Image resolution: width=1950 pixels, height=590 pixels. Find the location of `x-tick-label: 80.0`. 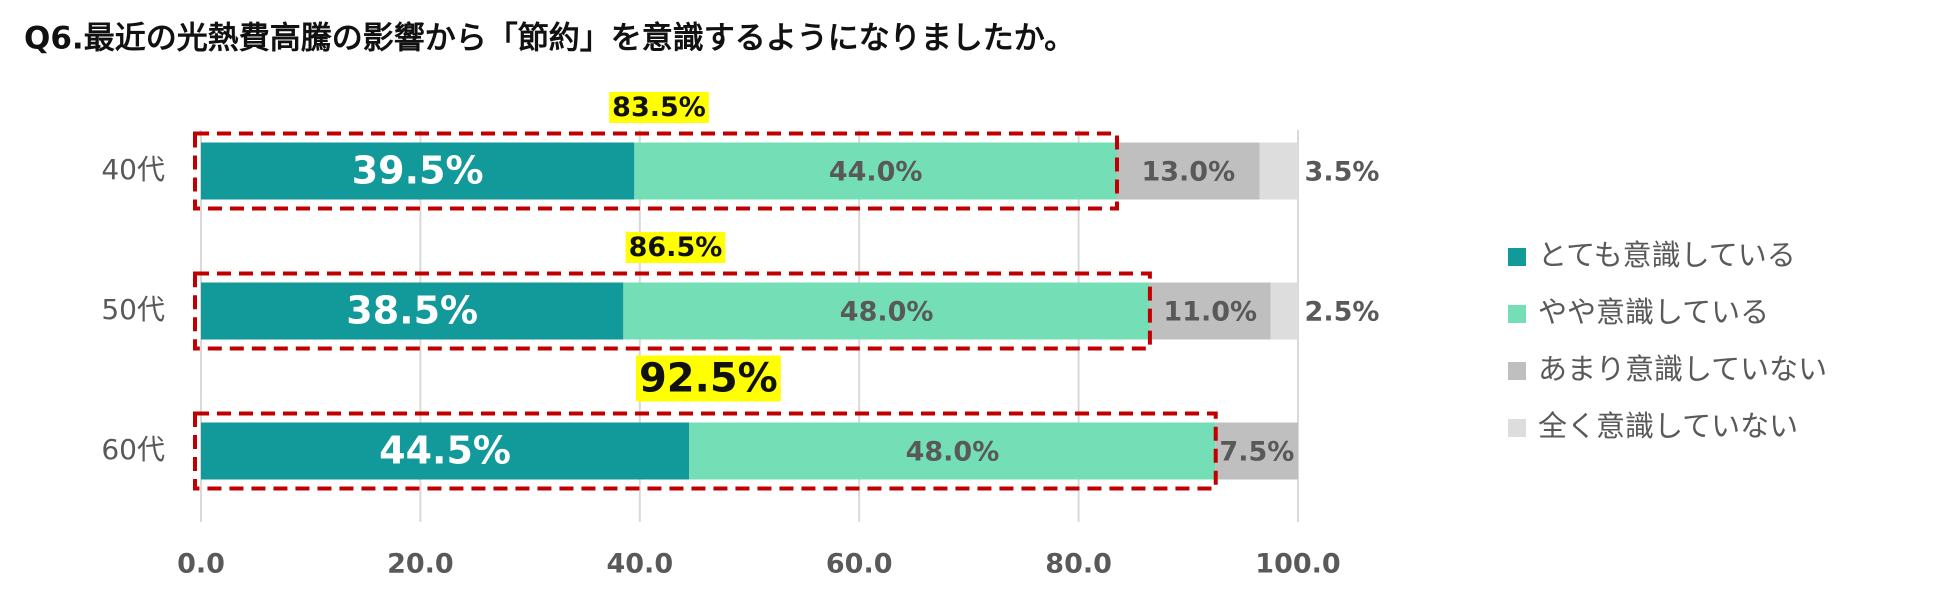

x-tick-label: 80.0 is located at coordinates (1078, 564).